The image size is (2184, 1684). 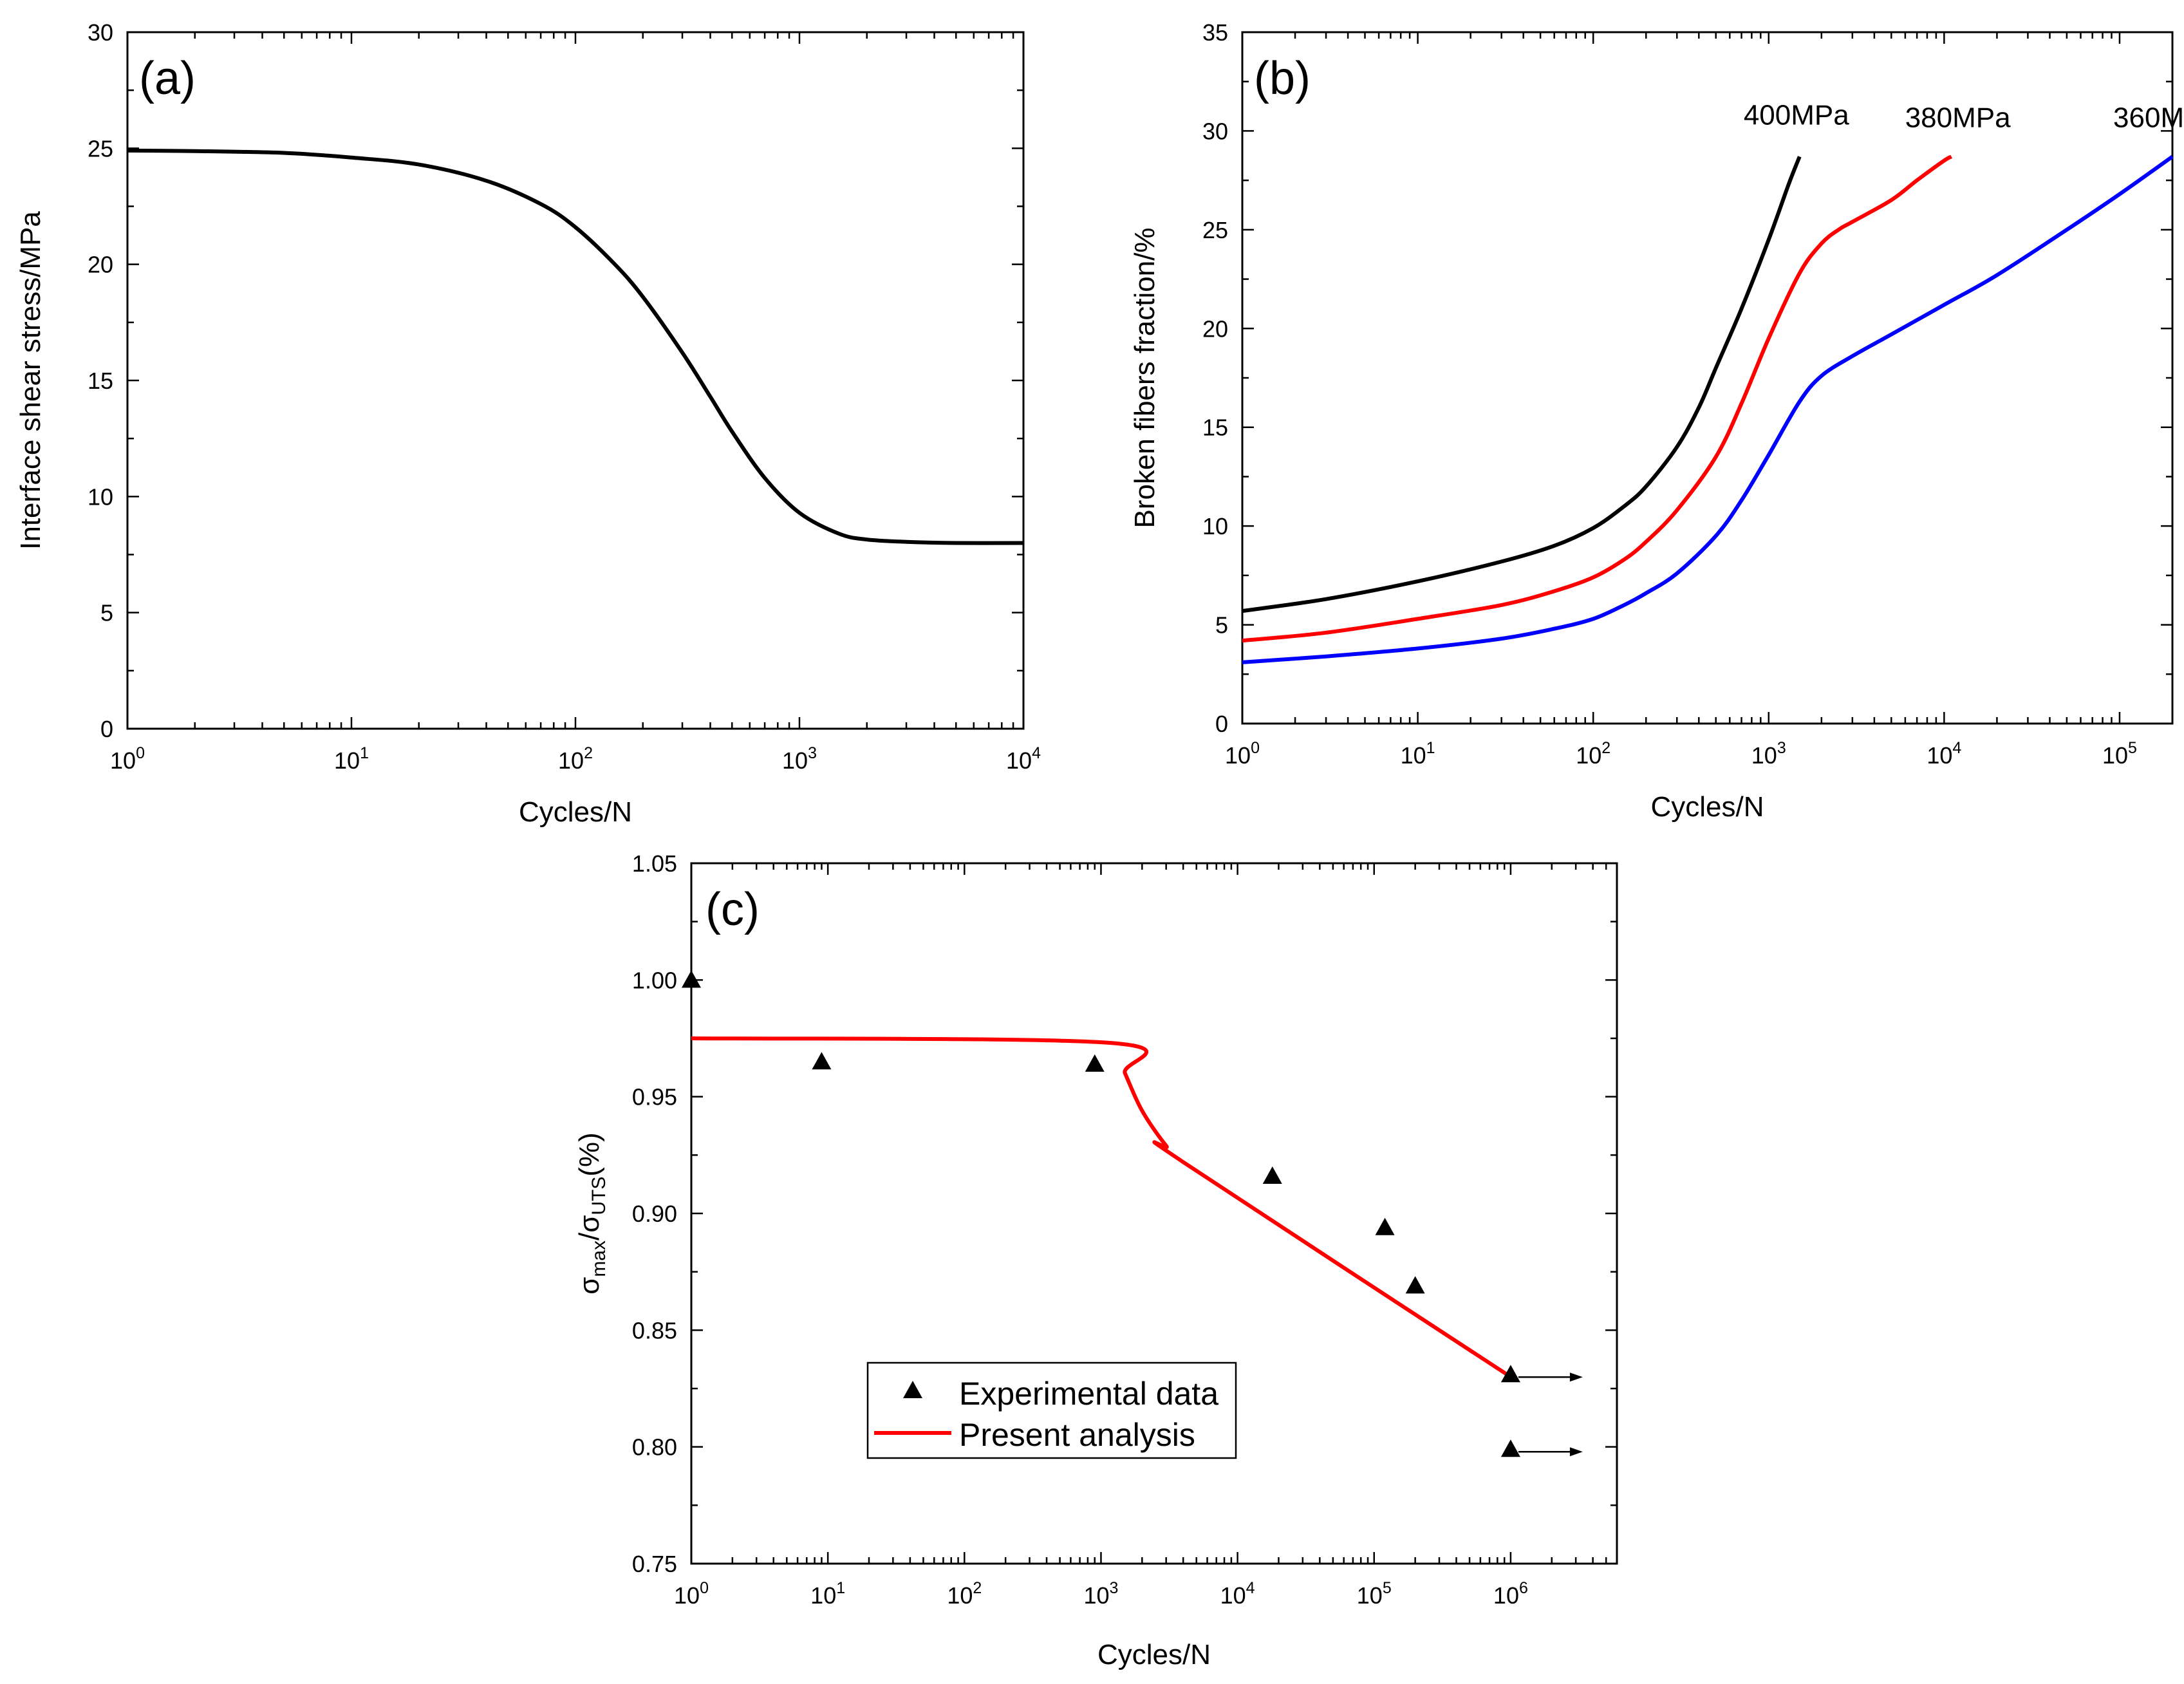 What do you see at coordinates (654, 1330) in the screenshot?
I see `y-tick-label: 0.85` at bounding box center [654, 1330].